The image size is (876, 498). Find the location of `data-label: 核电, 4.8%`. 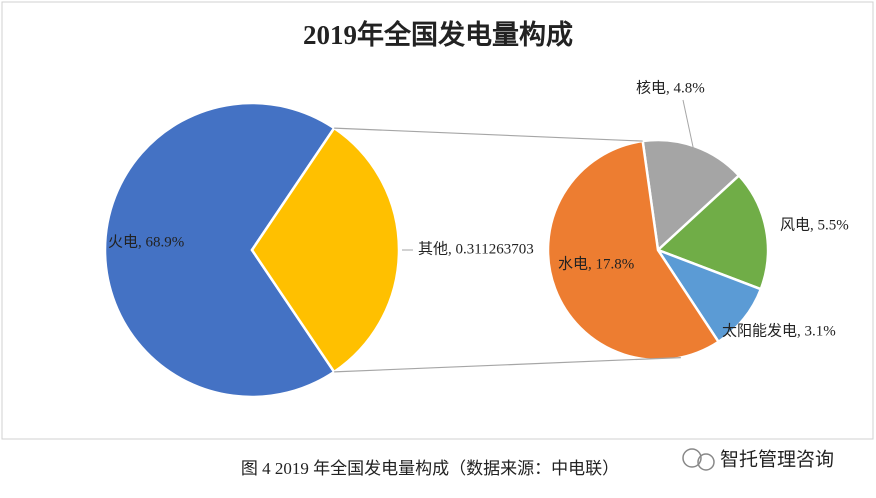

data-label: 核电, 4.8% is located at coordinates (670, 87).